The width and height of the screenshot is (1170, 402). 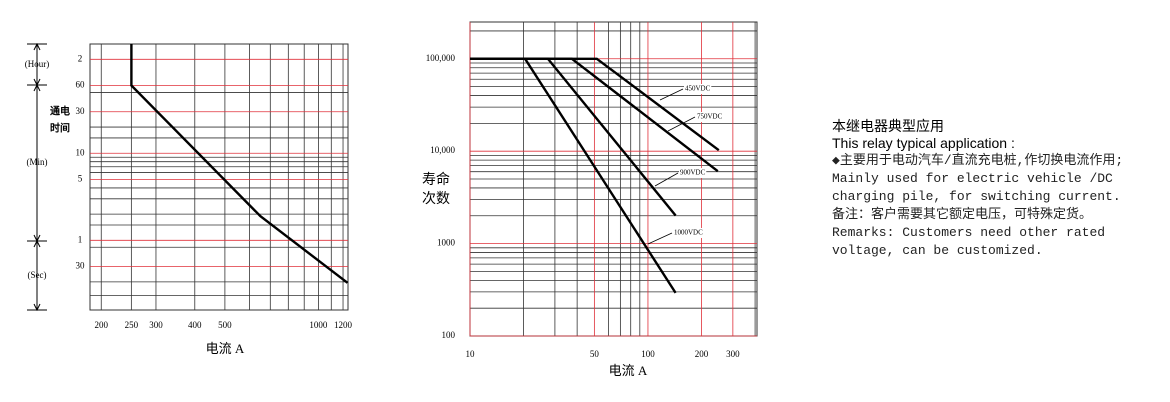 I want to click on x-tick-label: 1200, so click(x=343, y=325).